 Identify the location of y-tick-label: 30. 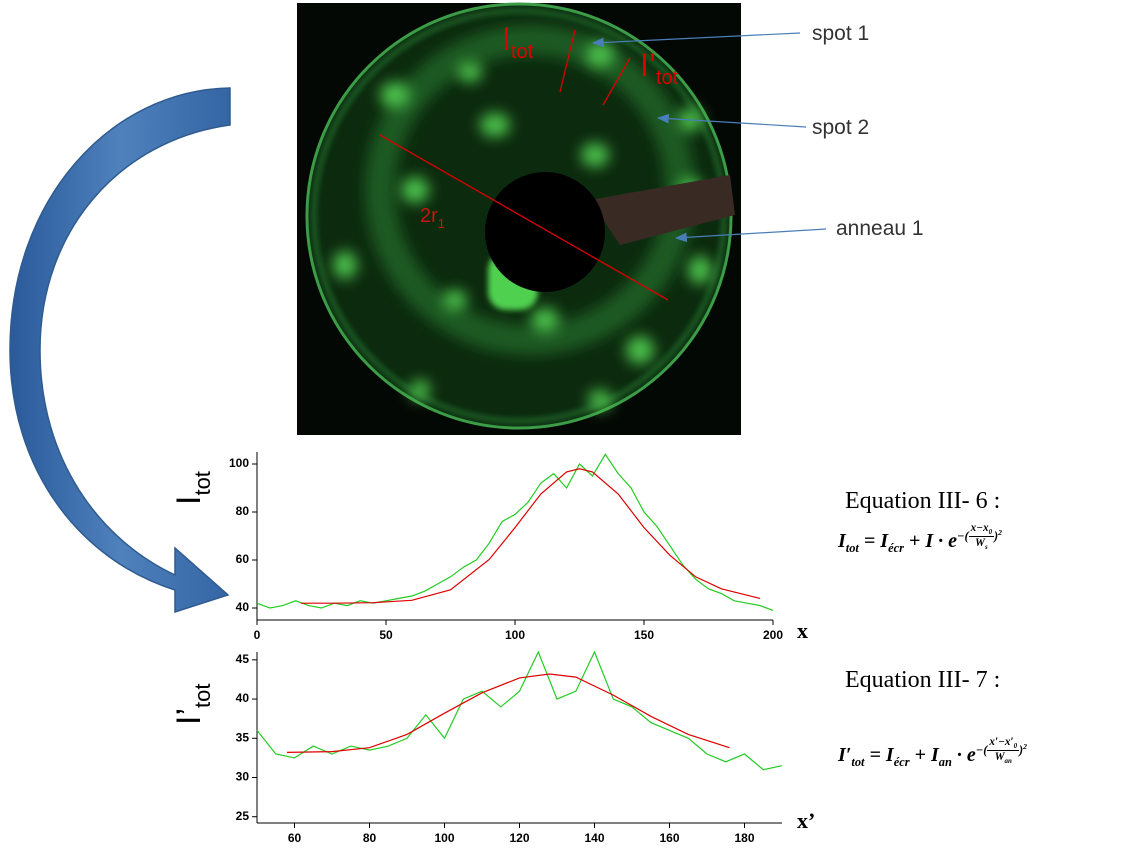
(243, 777).